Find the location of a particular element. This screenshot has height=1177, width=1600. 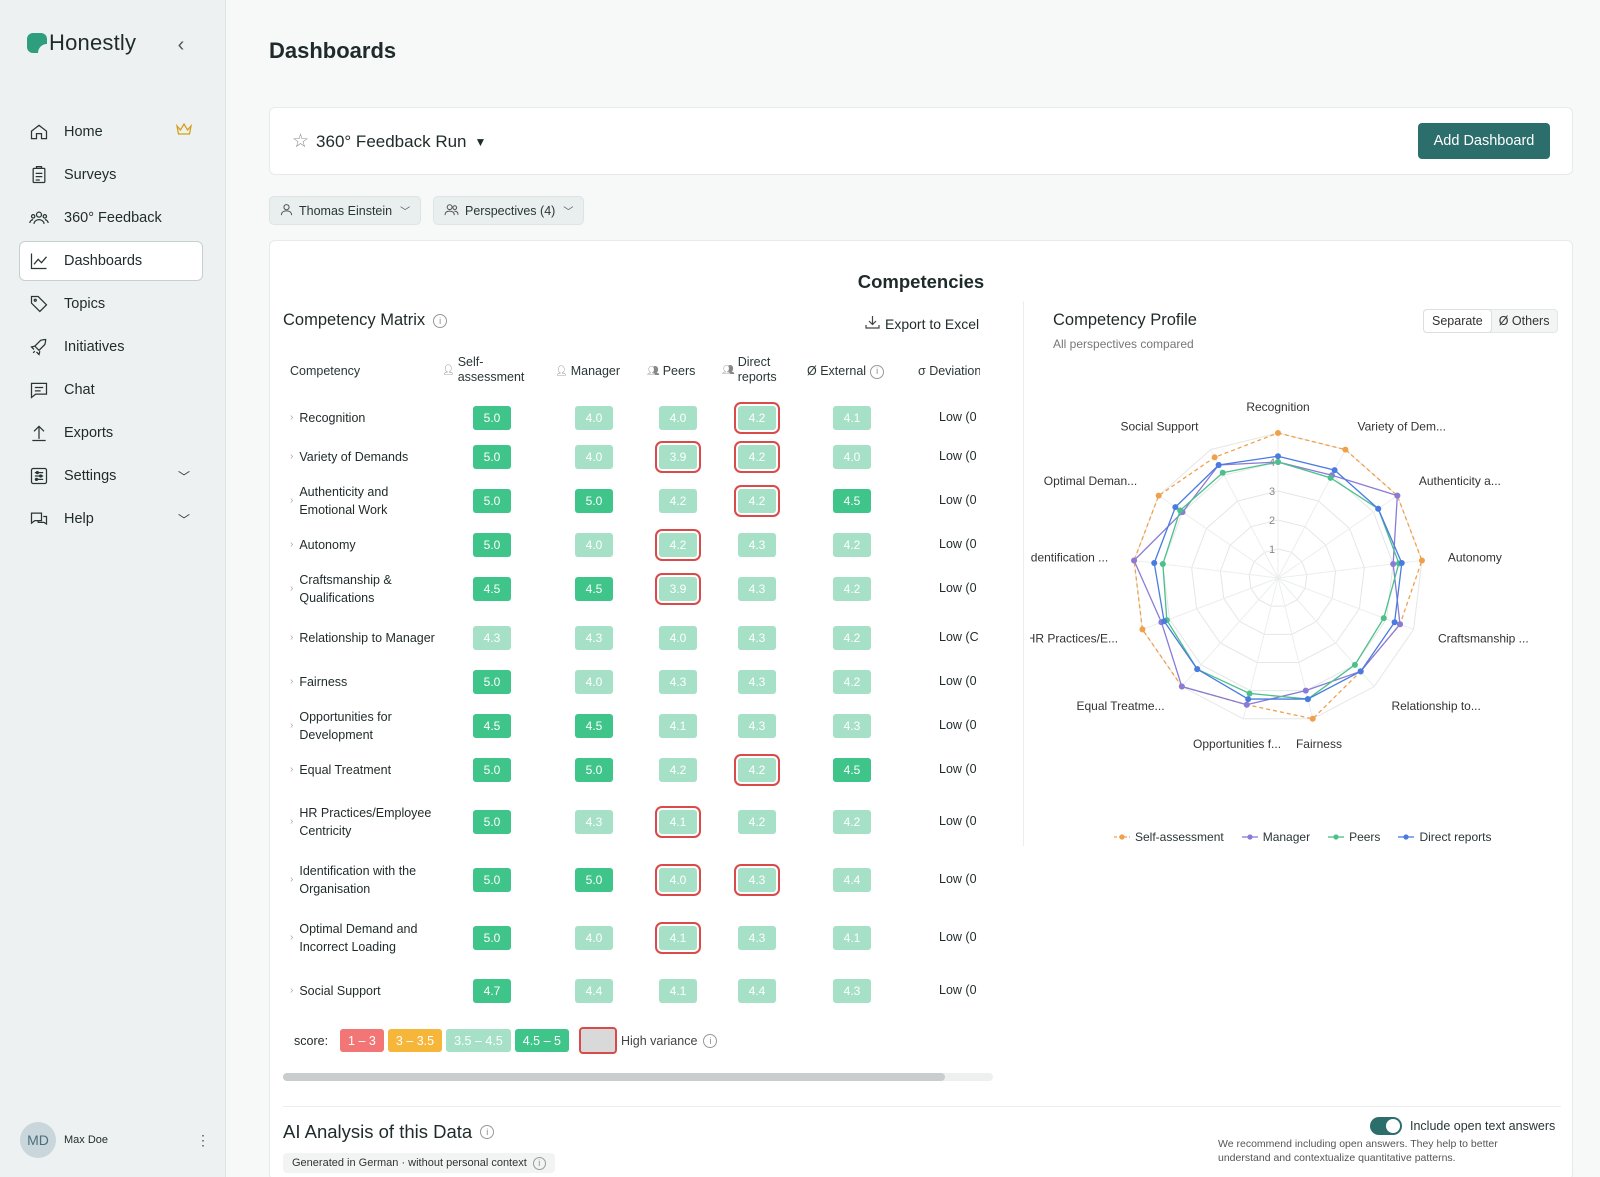

score-cell-self: 4.7 is located at coordinates (492, 991).